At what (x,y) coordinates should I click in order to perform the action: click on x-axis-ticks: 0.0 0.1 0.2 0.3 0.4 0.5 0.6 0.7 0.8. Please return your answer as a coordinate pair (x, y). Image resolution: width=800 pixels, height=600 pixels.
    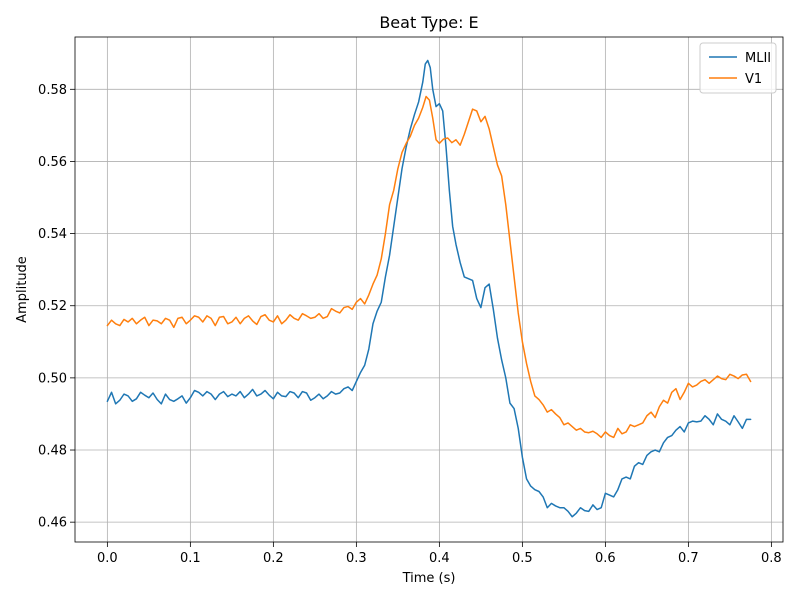
    Looking at the image, I should click on (439, 554).